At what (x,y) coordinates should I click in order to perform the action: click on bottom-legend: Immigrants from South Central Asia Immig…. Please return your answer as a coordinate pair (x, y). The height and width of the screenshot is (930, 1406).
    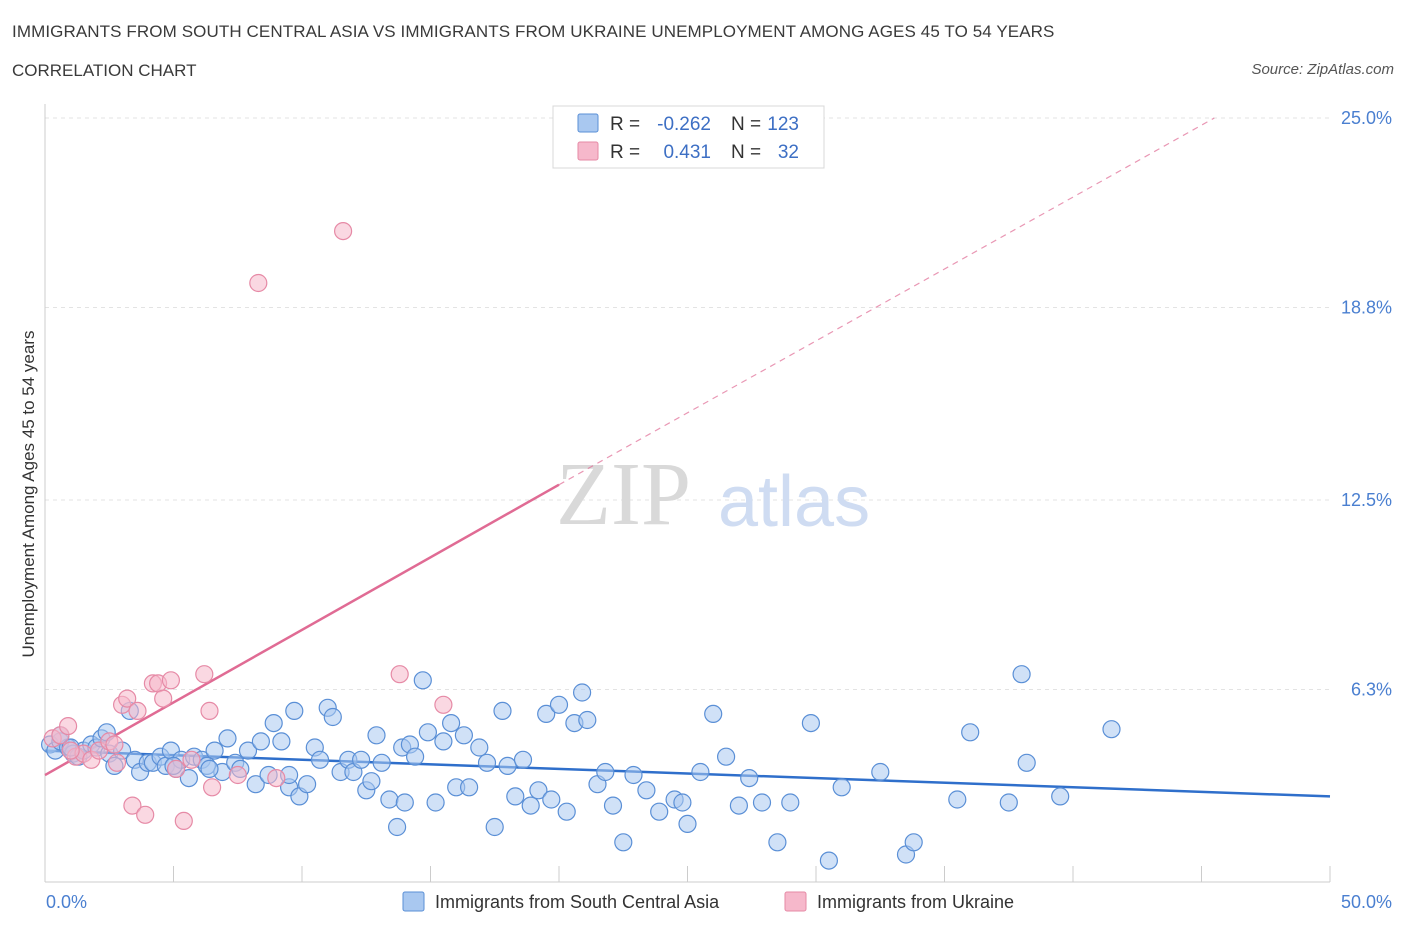
    Looking at the image, I should click on (708, 901).